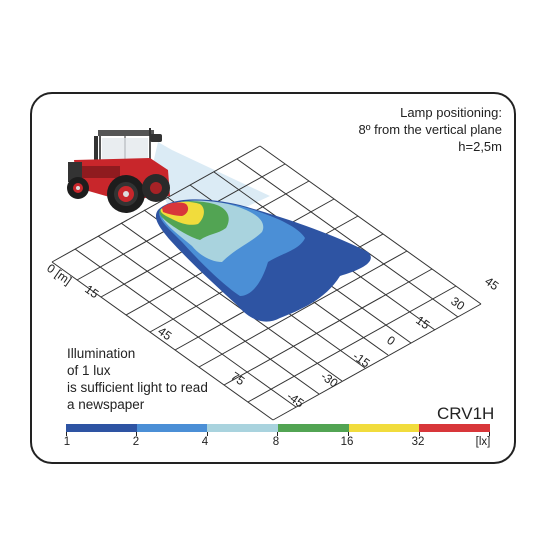 The image size is (550, 550). I want to click on lateral-tick-label: -15, so click(361, 360).